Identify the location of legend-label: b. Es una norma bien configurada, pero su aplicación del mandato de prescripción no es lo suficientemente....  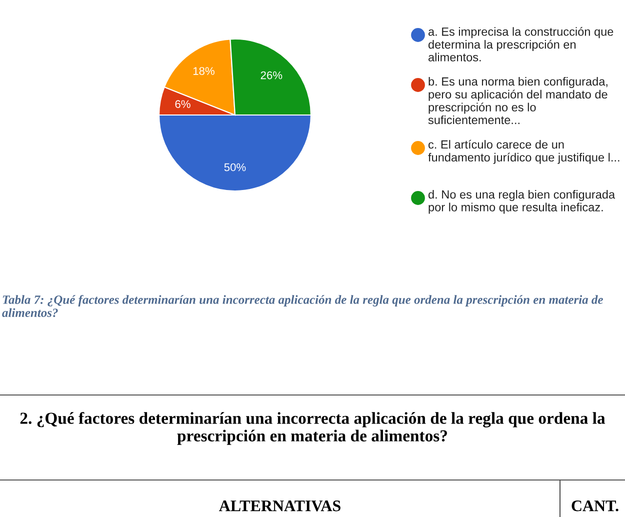
(518, 100).